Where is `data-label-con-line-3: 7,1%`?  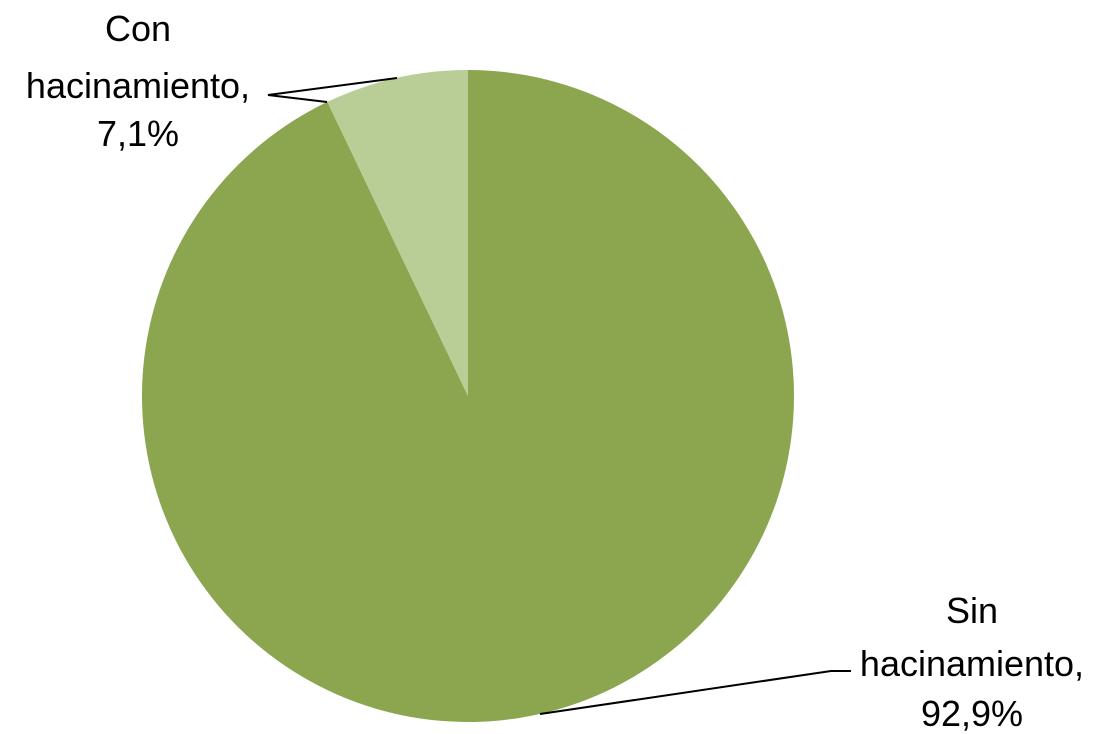 data-label-con-line-3: 7,1% is located at coordinates (138, 133).